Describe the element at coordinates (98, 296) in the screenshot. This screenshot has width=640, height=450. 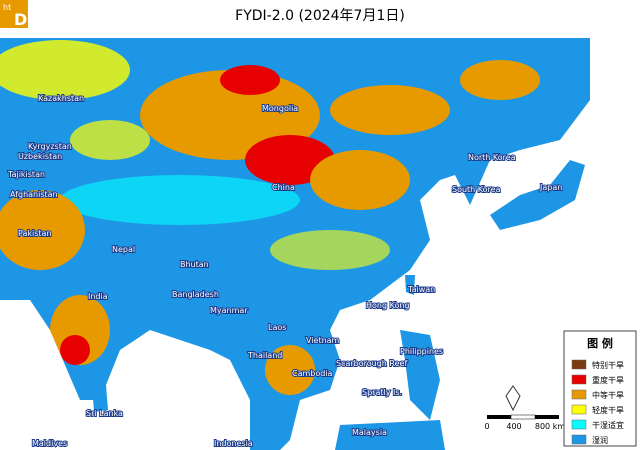
I see `place-label: India` at that location.